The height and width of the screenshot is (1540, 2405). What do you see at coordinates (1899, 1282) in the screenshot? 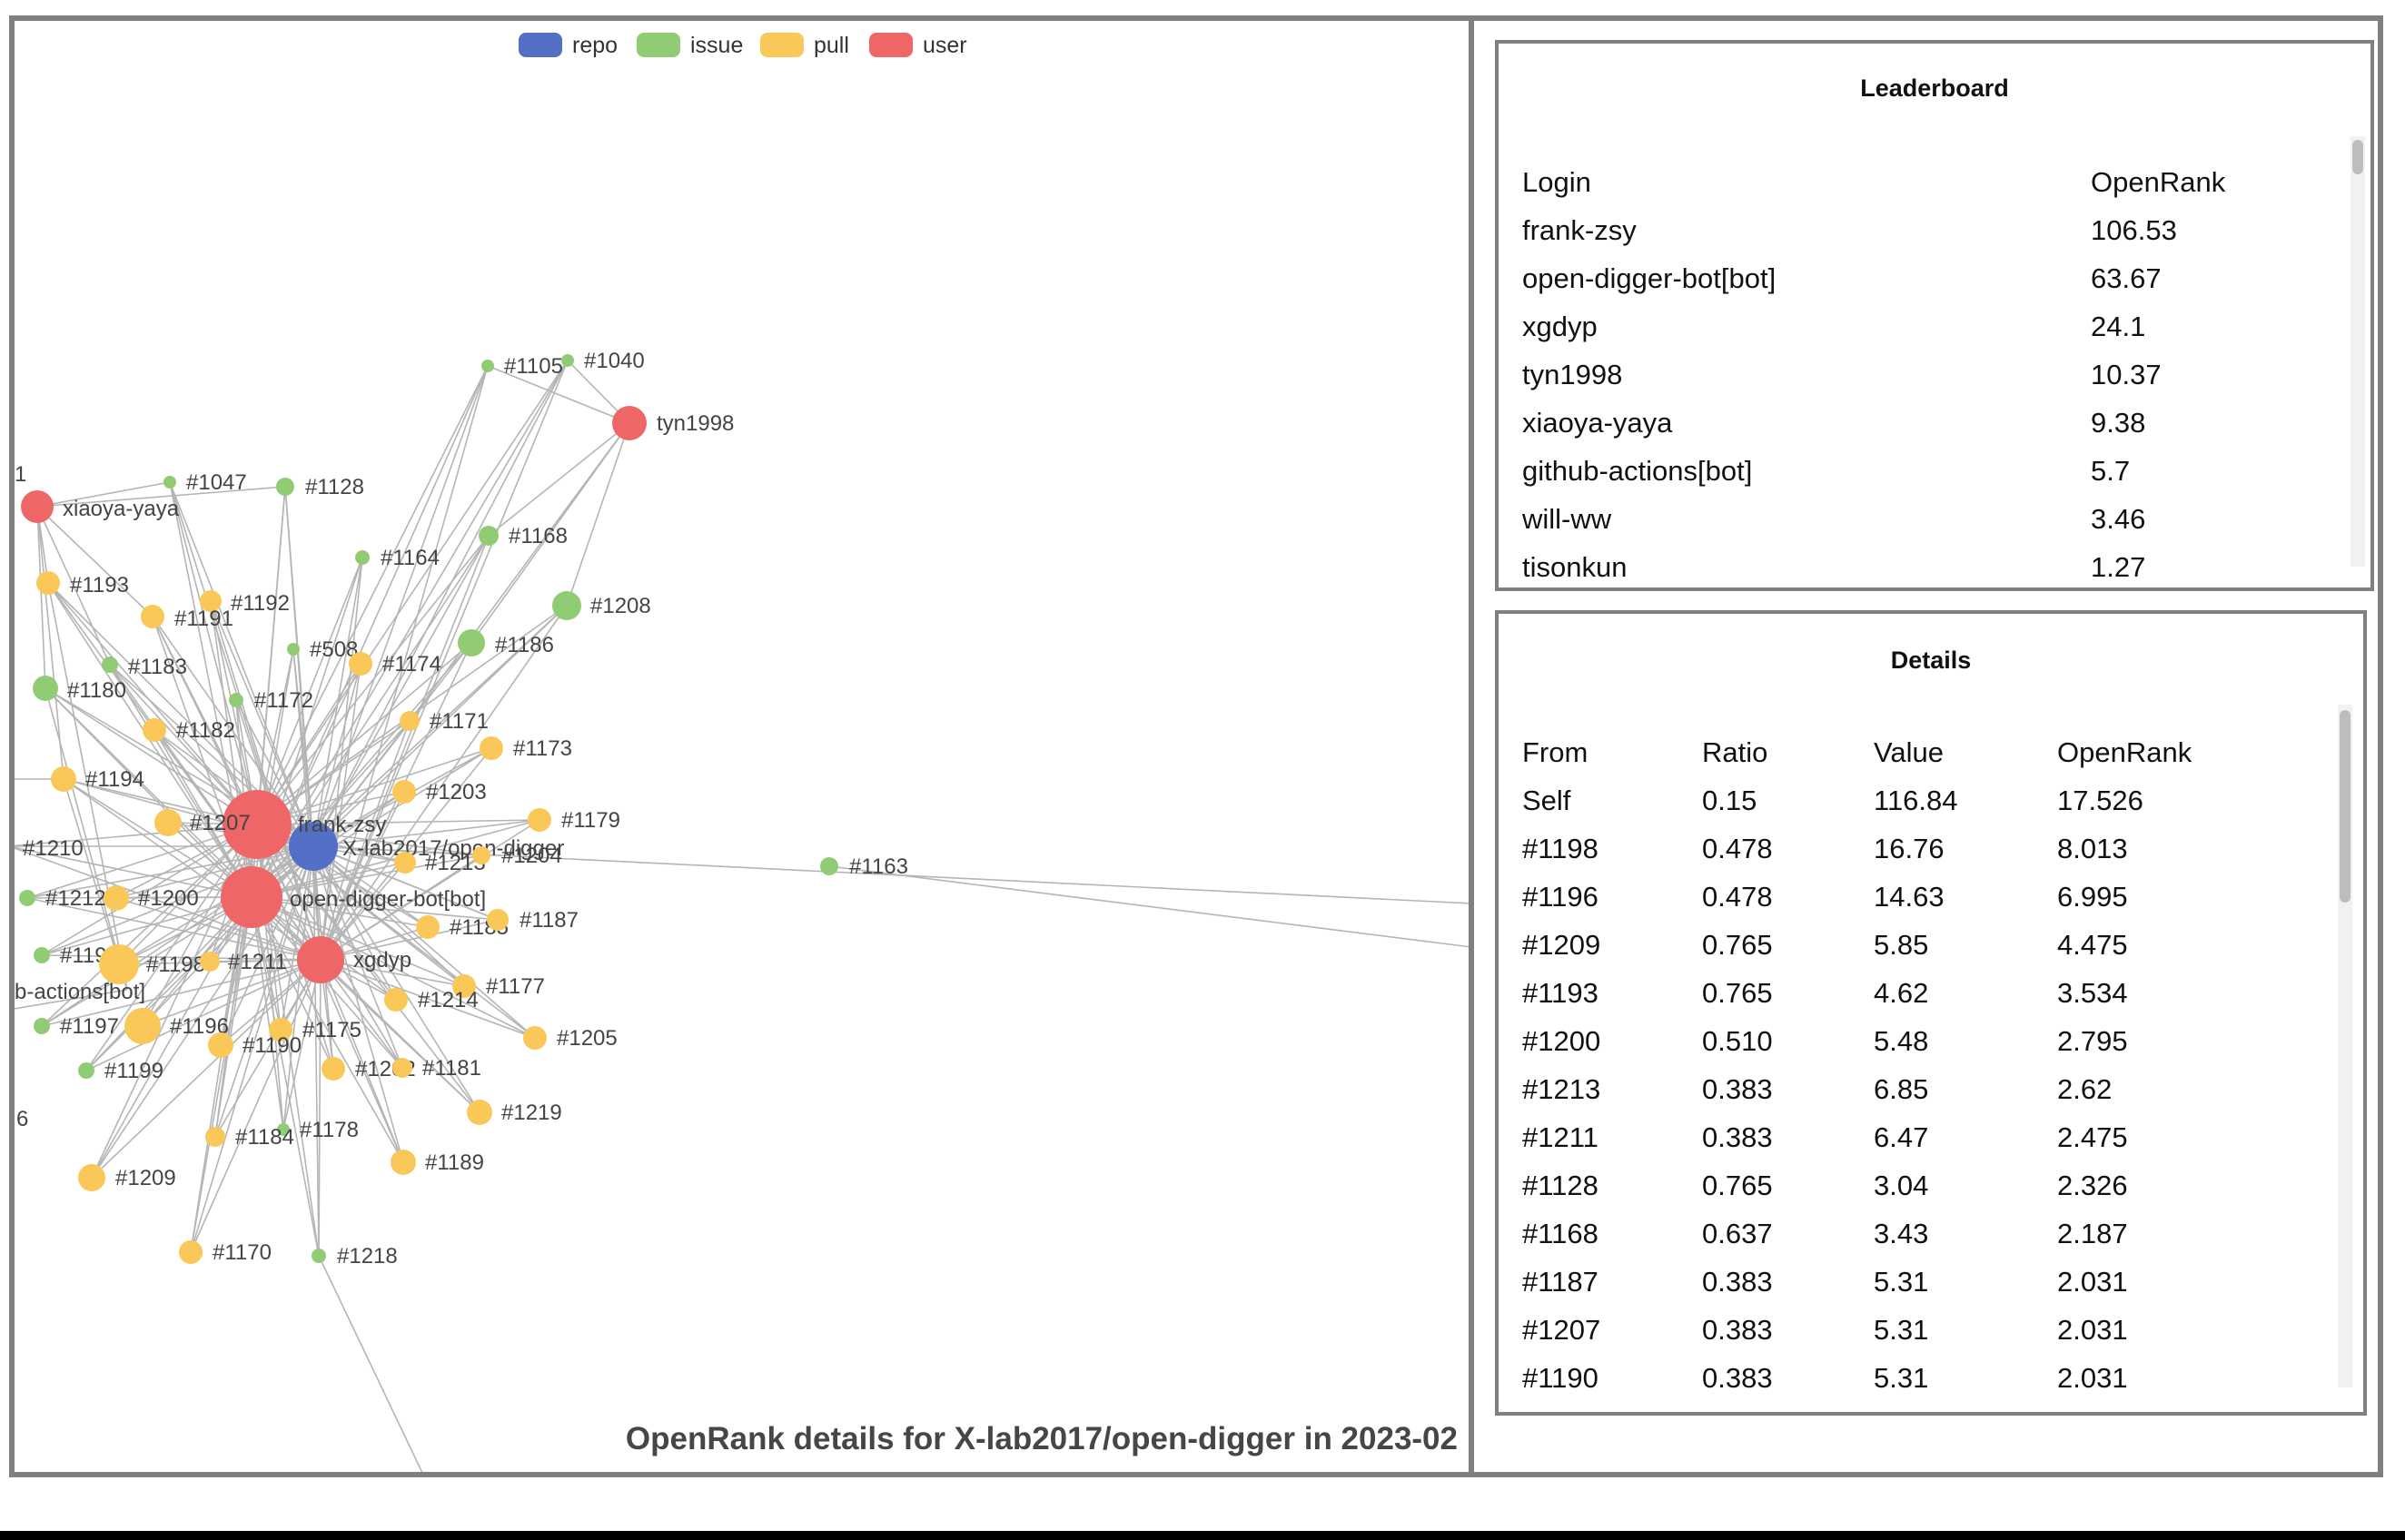
I see `table-row: #1187 0.383 5.31 2.031` at bounding box center [1899, 1282].